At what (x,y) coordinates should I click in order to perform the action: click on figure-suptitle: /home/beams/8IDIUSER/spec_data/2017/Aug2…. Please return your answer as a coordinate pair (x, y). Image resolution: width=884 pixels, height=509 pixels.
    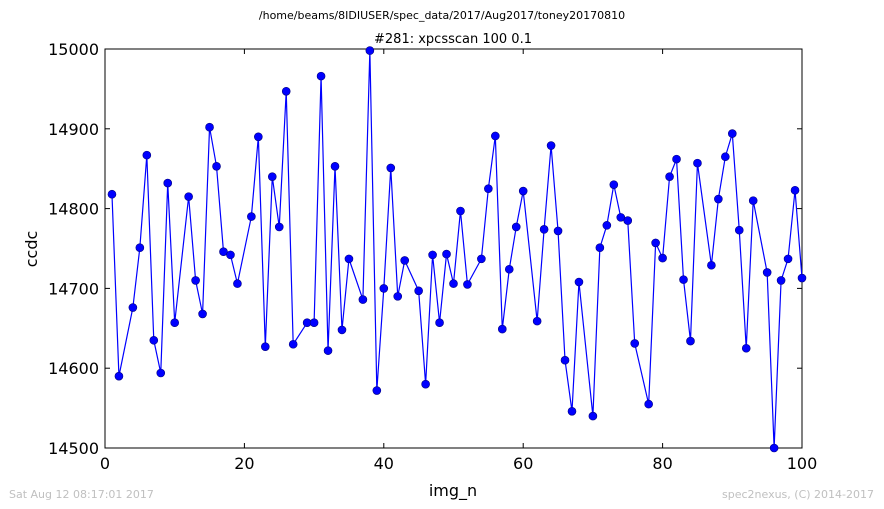
    Looking at the image, I should click on (442, 15).